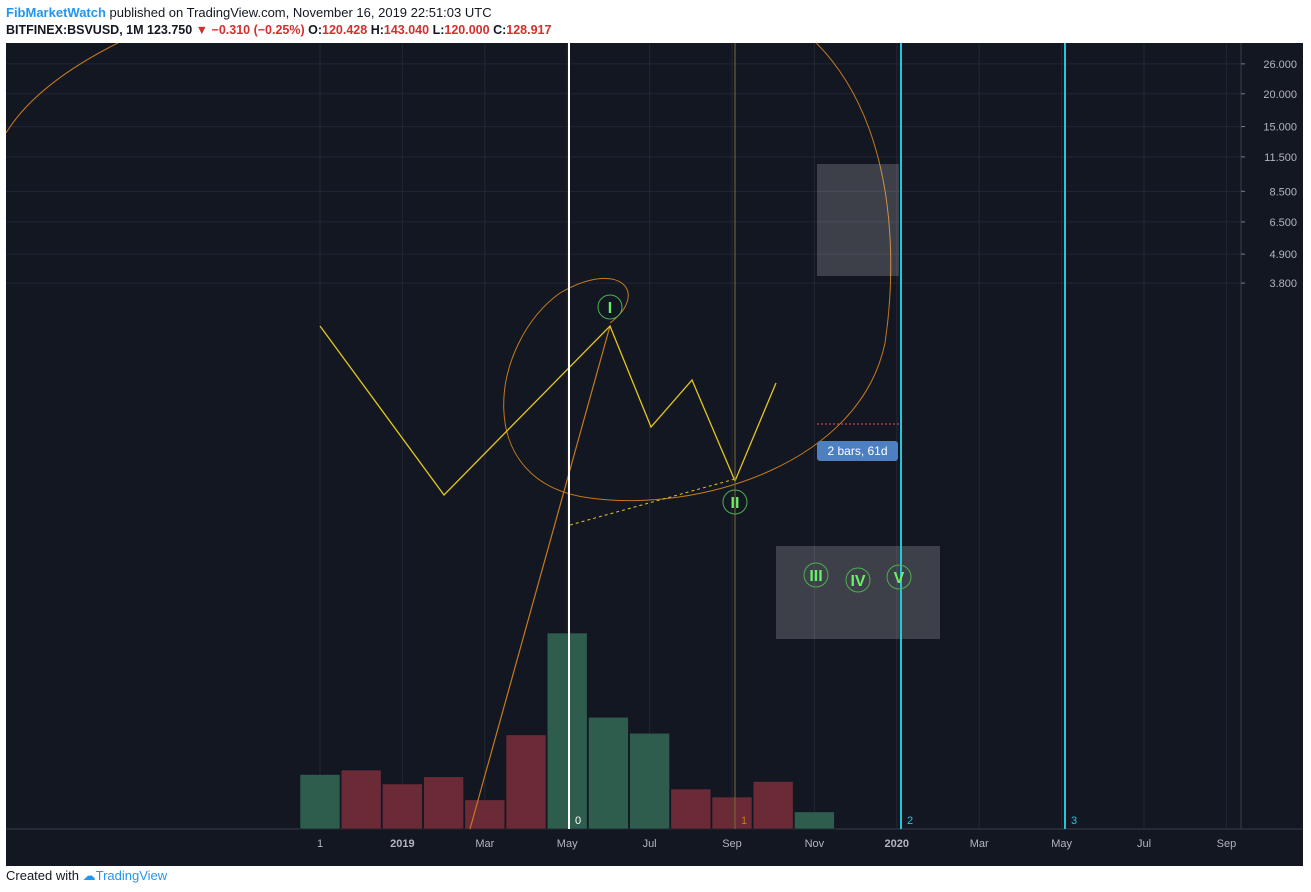  I want to click on measure-label: 2 bars, 61d, so click(857, 451).